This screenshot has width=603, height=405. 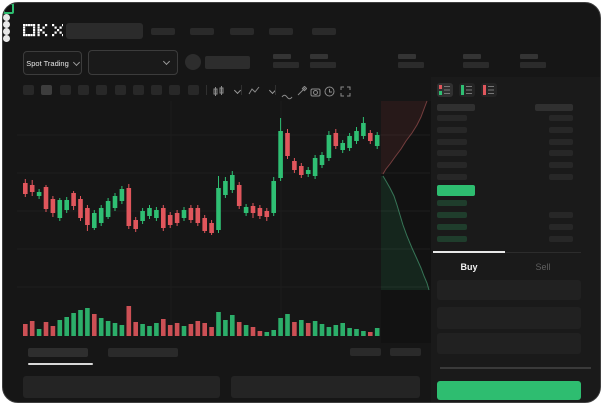 What do you see at coordinates (509, 390) in the screenshot?
I see `buy-submit-button` at bounding box center [509, 390].